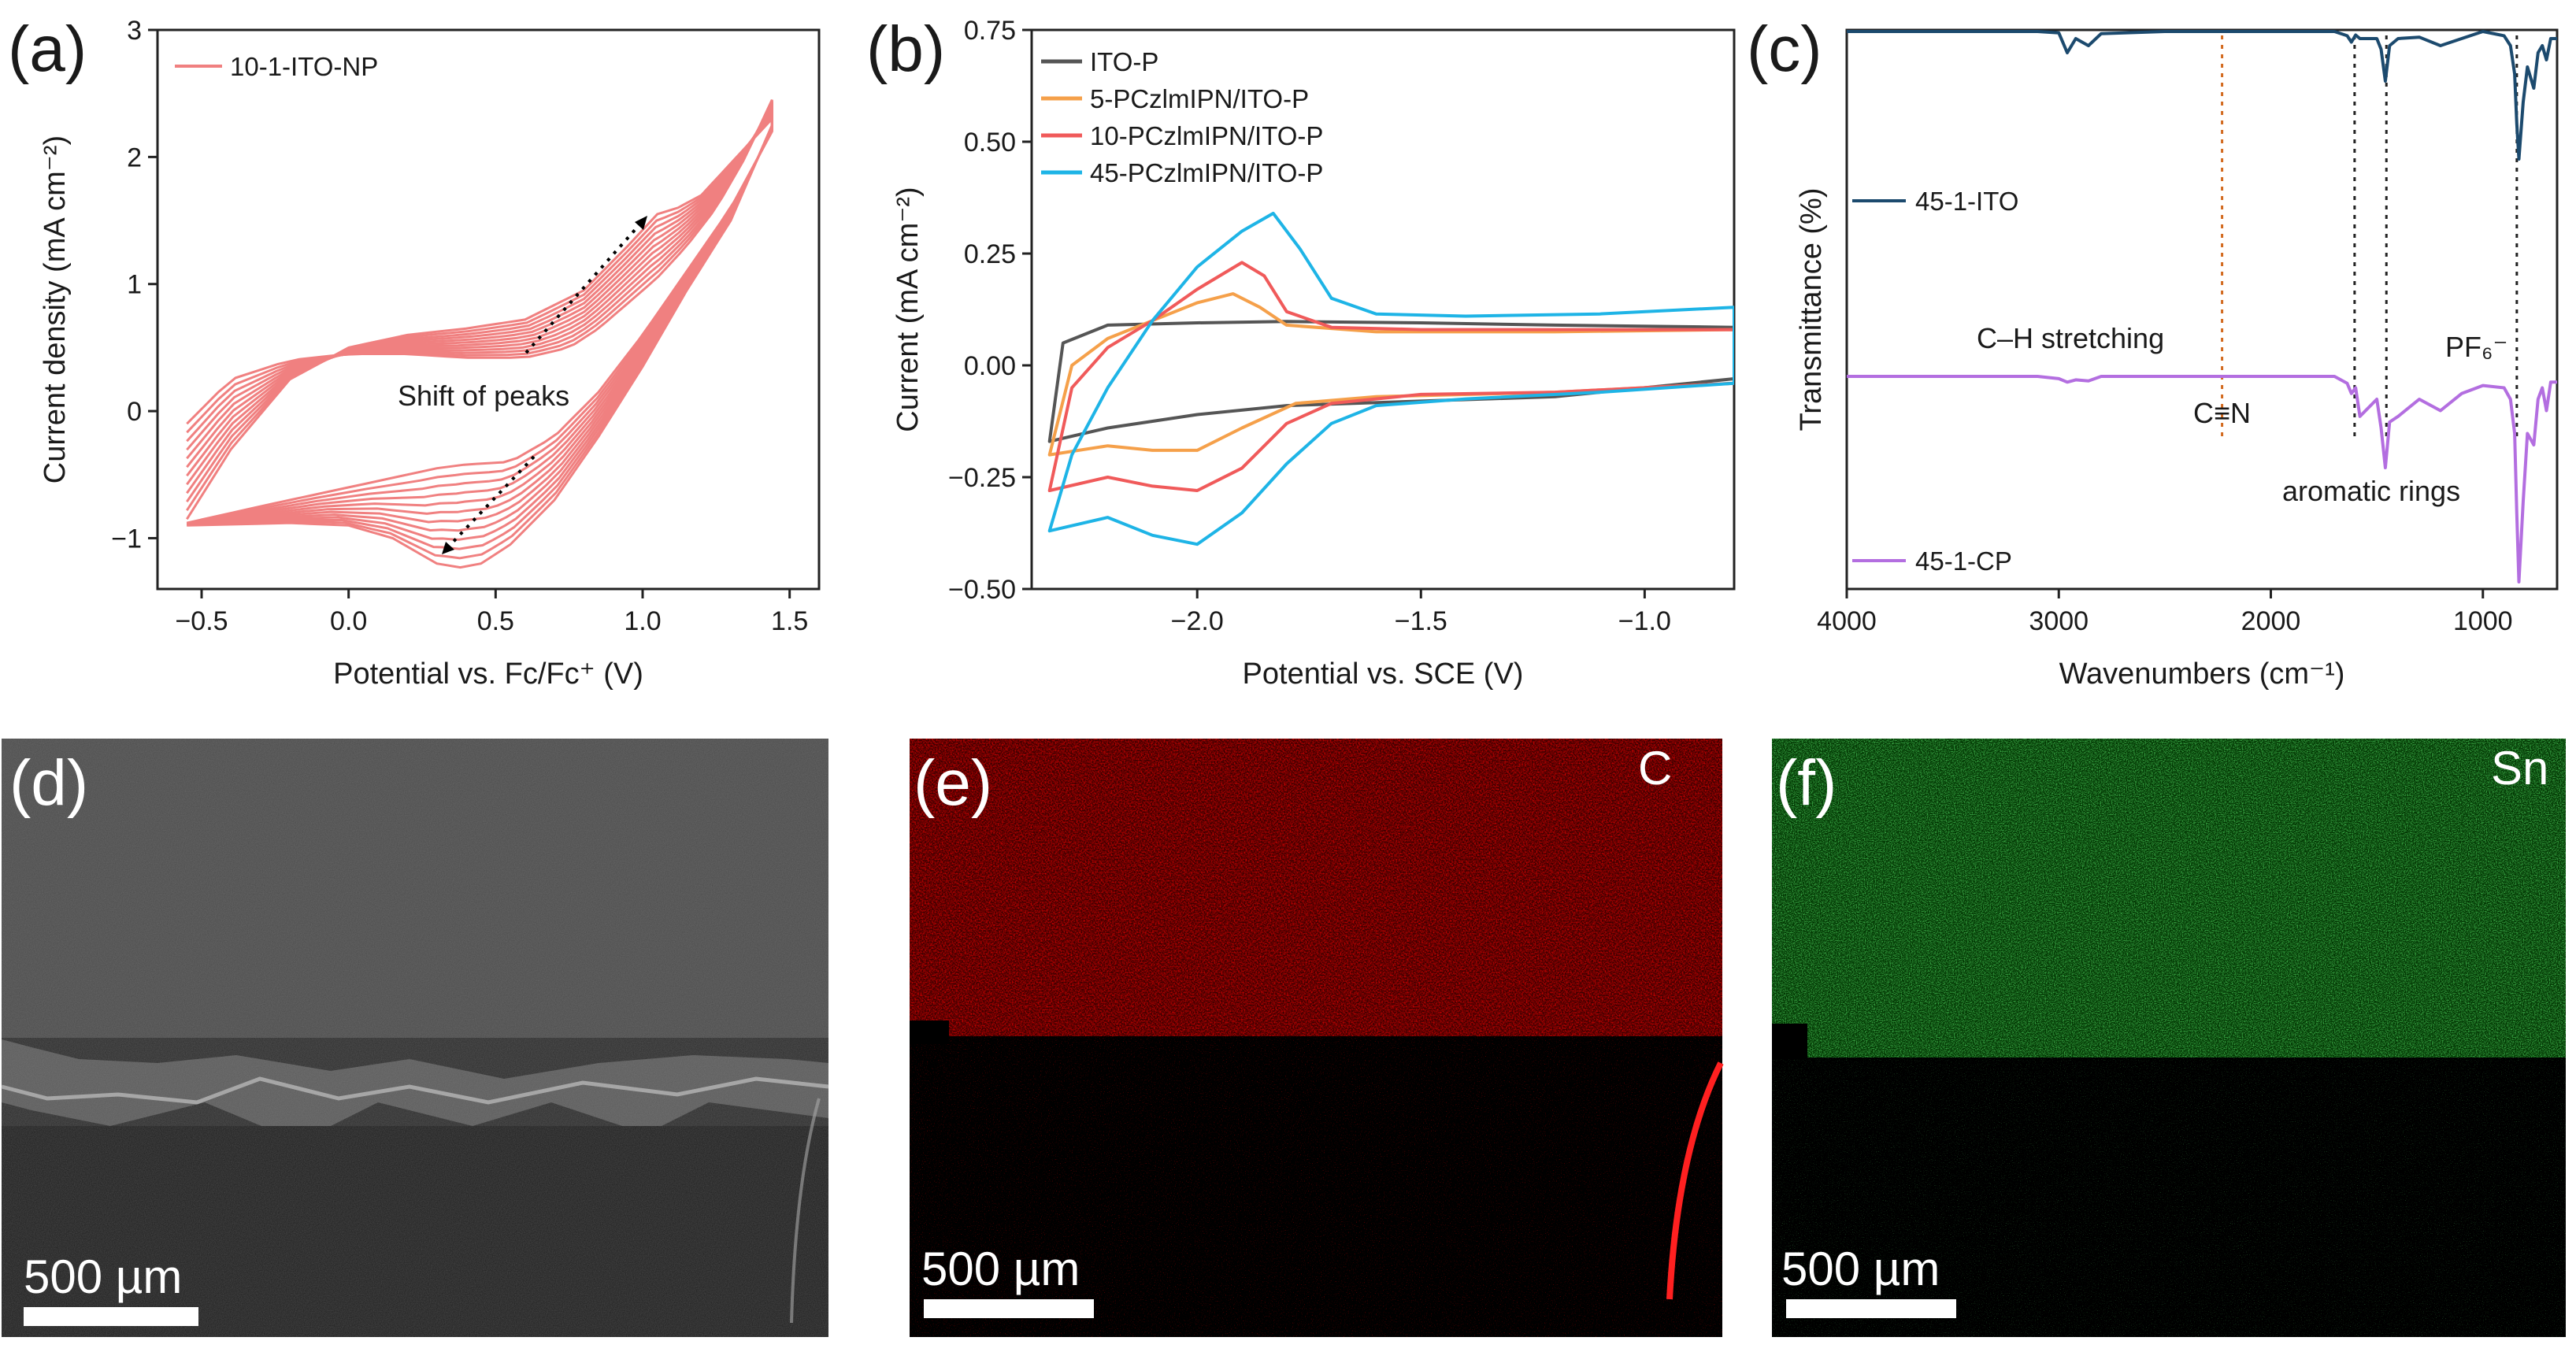  Describe the element at coordinates (1963, 561) in the screenshot. I see `chart-c-legend-label-2: 45-1-CP` at that location.